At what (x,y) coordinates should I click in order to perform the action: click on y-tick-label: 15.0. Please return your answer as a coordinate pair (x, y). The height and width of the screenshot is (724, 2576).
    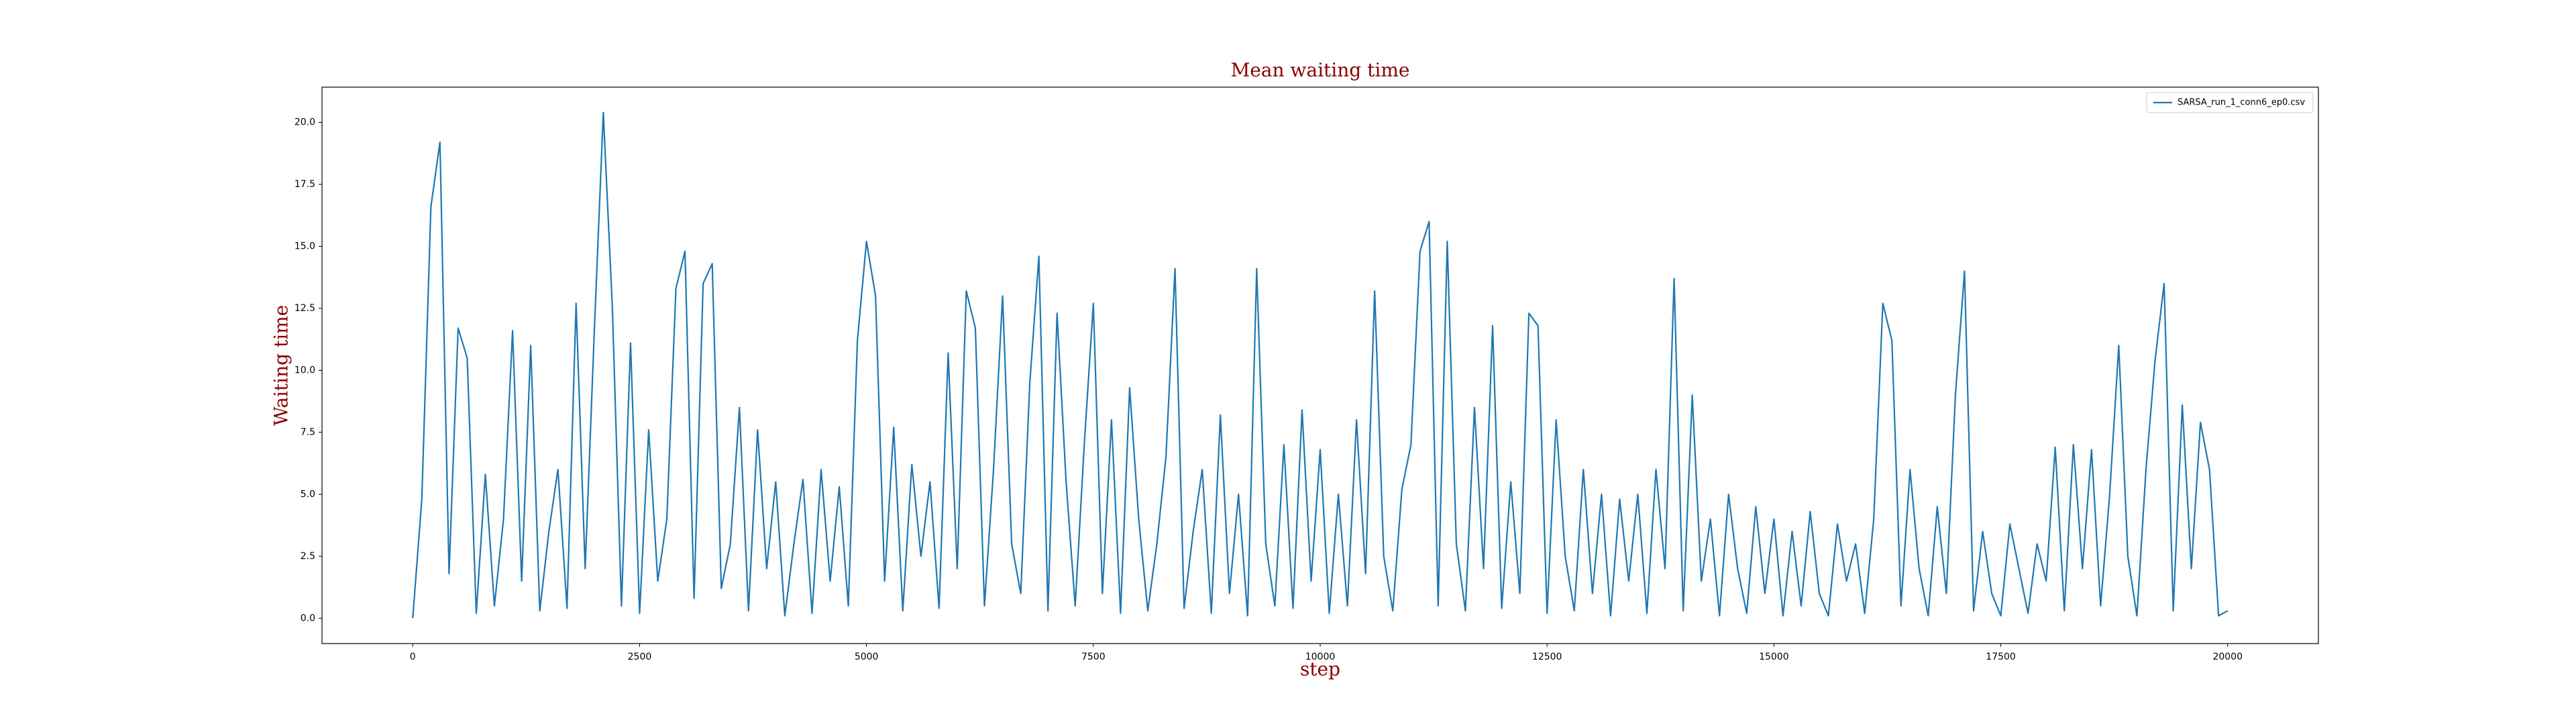
    Looking at the image, I should click on (304, 246).